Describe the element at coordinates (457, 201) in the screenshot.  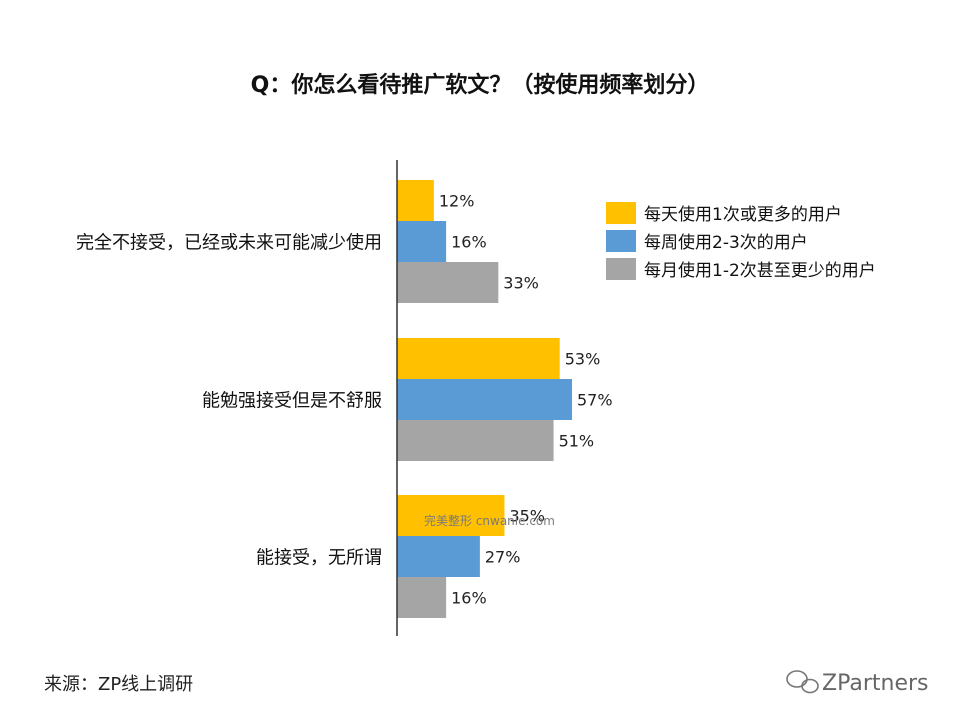
I see `value-label-0-0: 12%` at that location.